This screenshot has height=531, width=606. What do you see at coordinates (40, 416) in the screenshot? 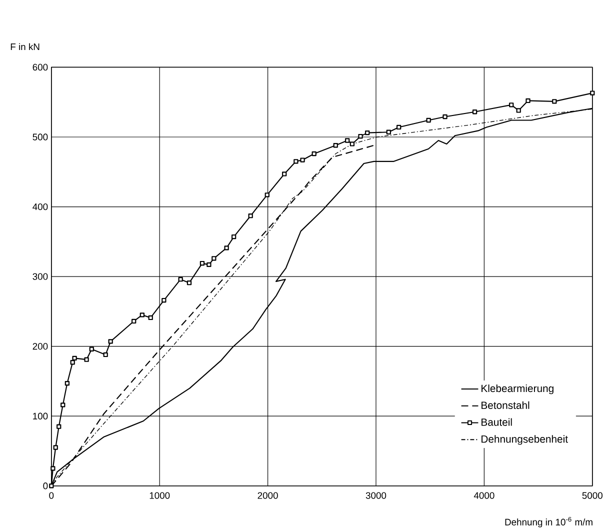
I see `y-tick-label: 100` at bounding box center [40, 416].